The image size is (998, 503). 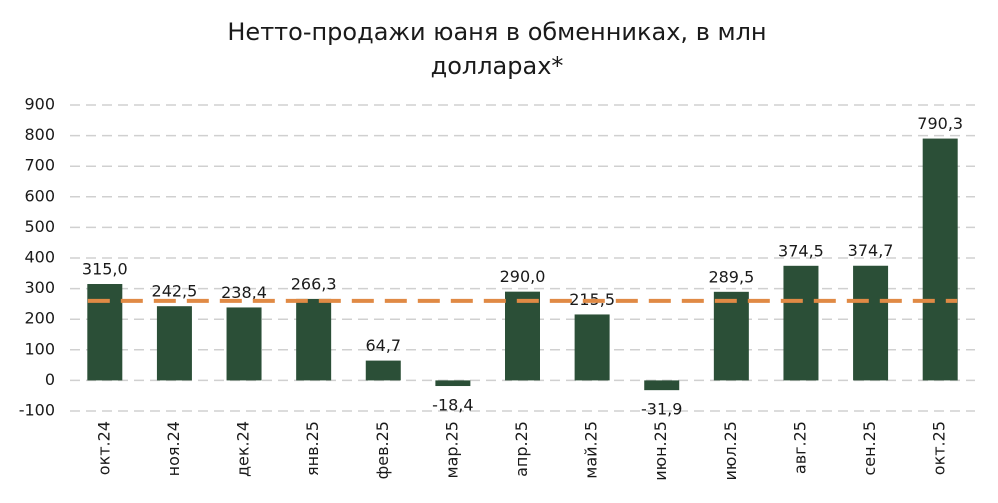 What do you see at coordinates (452, 405) in the screenshot?
I see `data-label: -18,4` at bounding box center [452, 405].